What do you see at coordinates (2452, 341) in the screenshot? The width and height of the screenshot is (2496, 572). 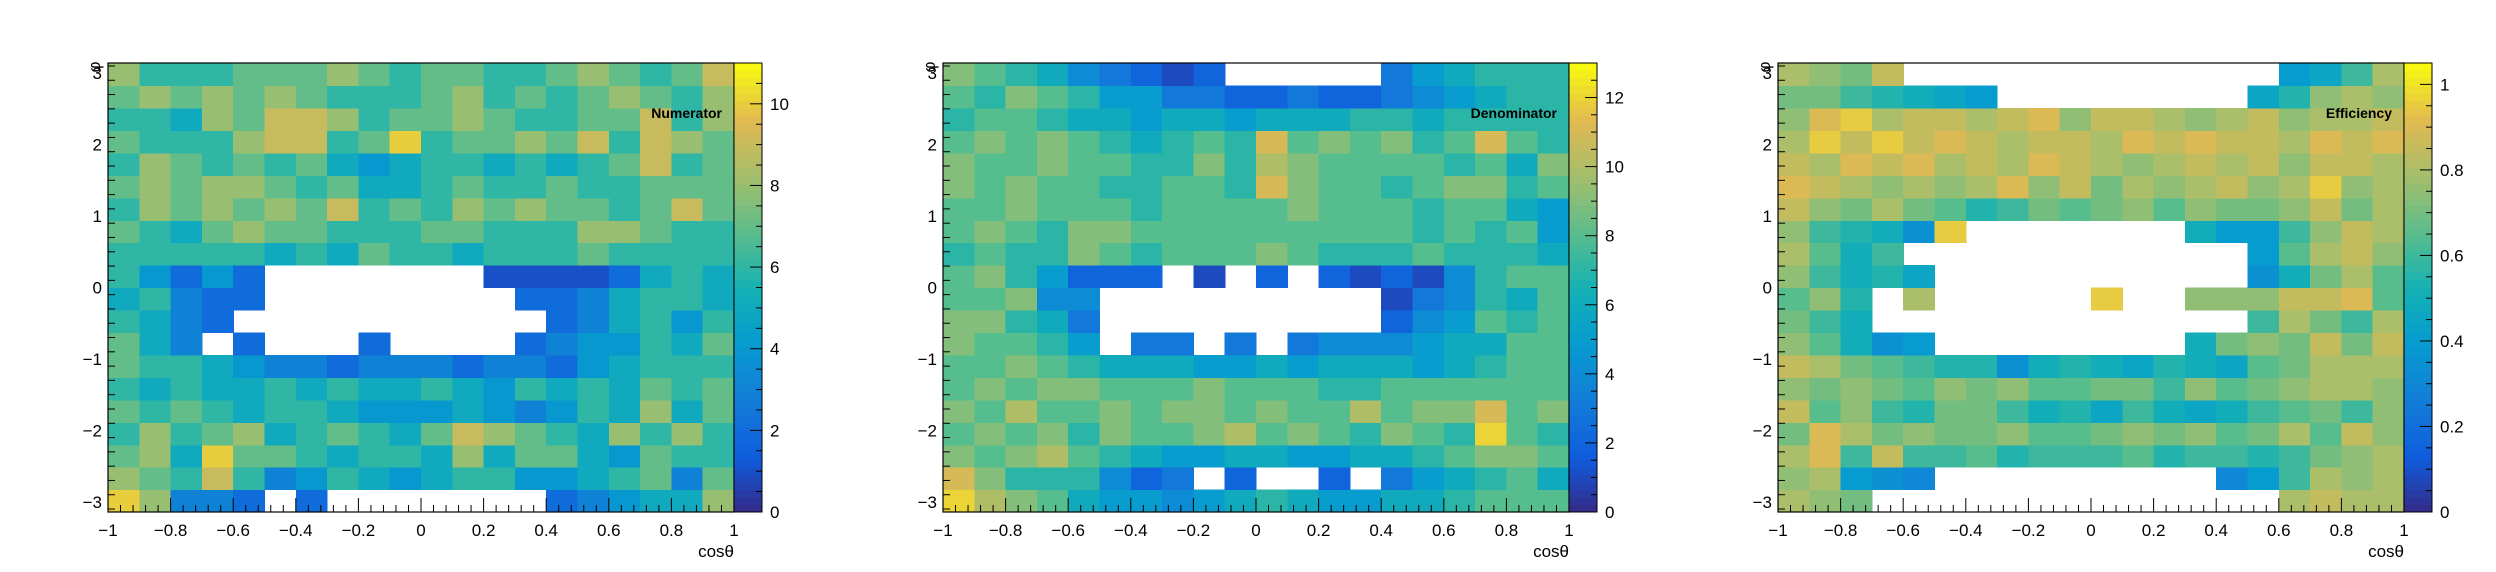 I see `color-bar-tick-label: 0.4` at bounding box center [2452, 341].